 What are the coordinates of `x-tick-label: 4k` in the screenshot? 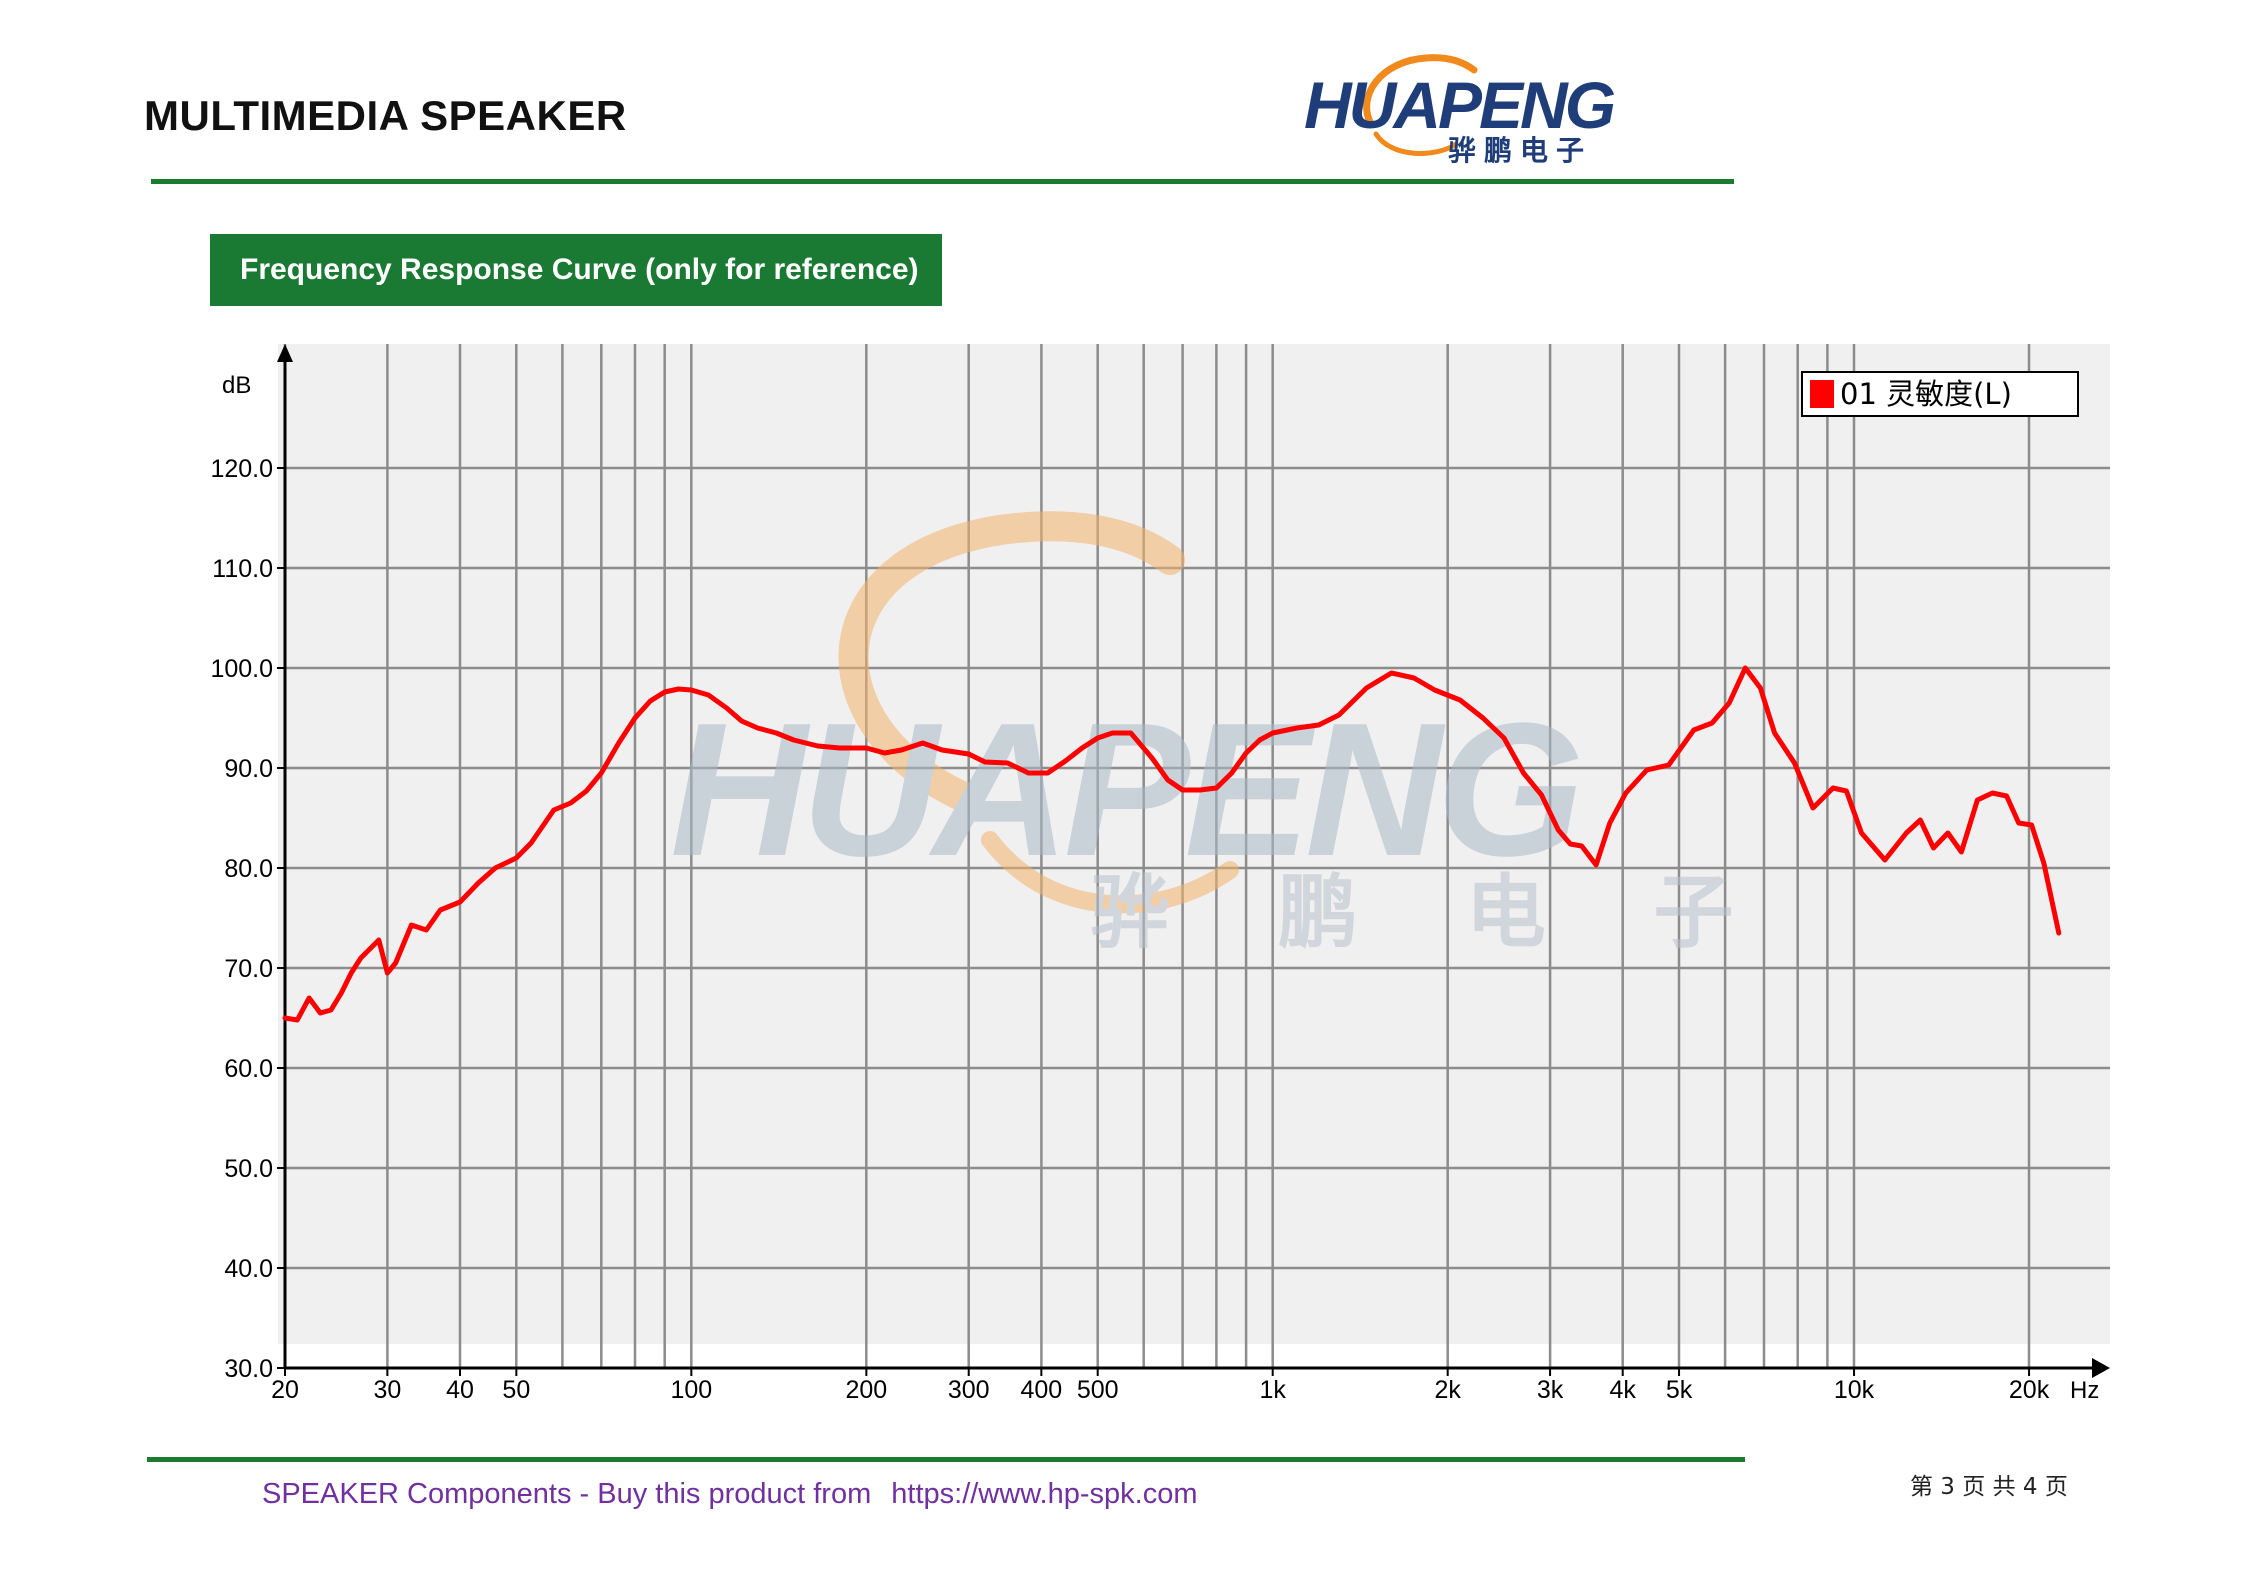 It's located at (1622, 1390).